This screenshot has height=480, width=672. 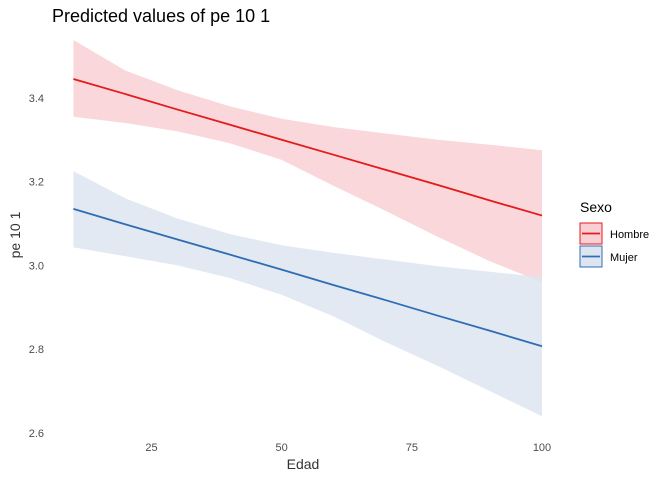 I want to click on y-tick-label: 3.4, so click(x=36, y=99).